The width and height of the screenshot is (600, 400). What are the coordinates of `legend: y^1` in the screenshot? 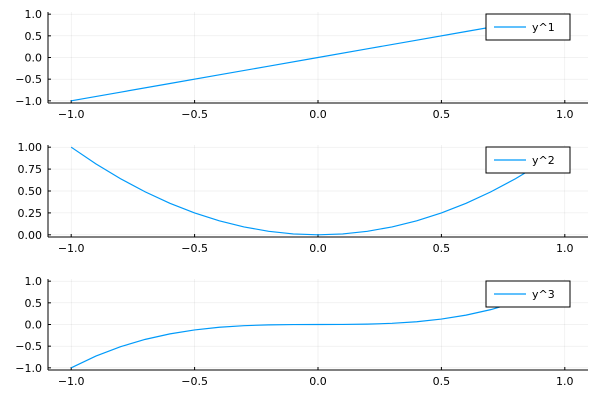 It's located at (528, 27).